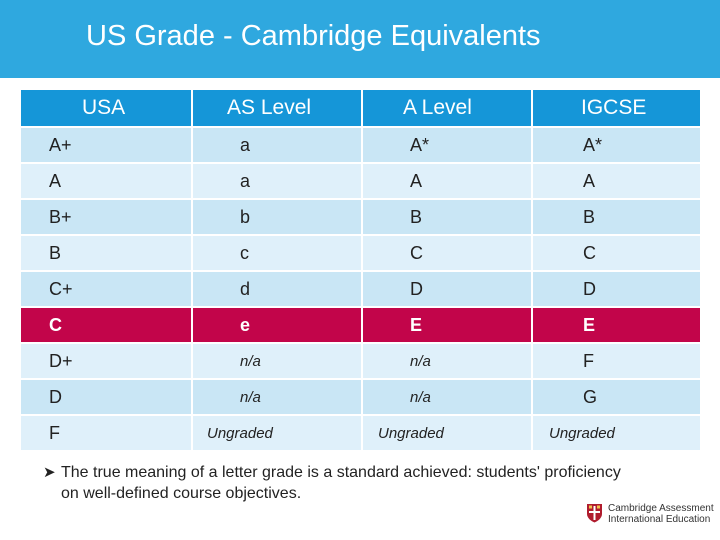 Image resolution: width=720 pixels, height=540 pixels. What do you see at coordinates (659, 519) in the screenshot?
I see `logo-text-line2: International Education` at bounding box center [659, 519].